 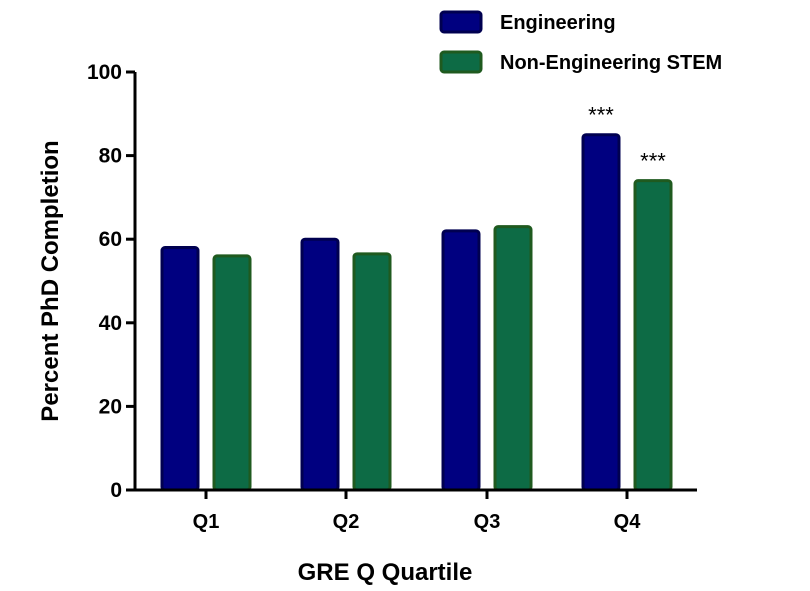 What do you see at coordinates (110, 323) in the screenshot?
I see `y-tick-label: 40` at bounding box center [110, 323].